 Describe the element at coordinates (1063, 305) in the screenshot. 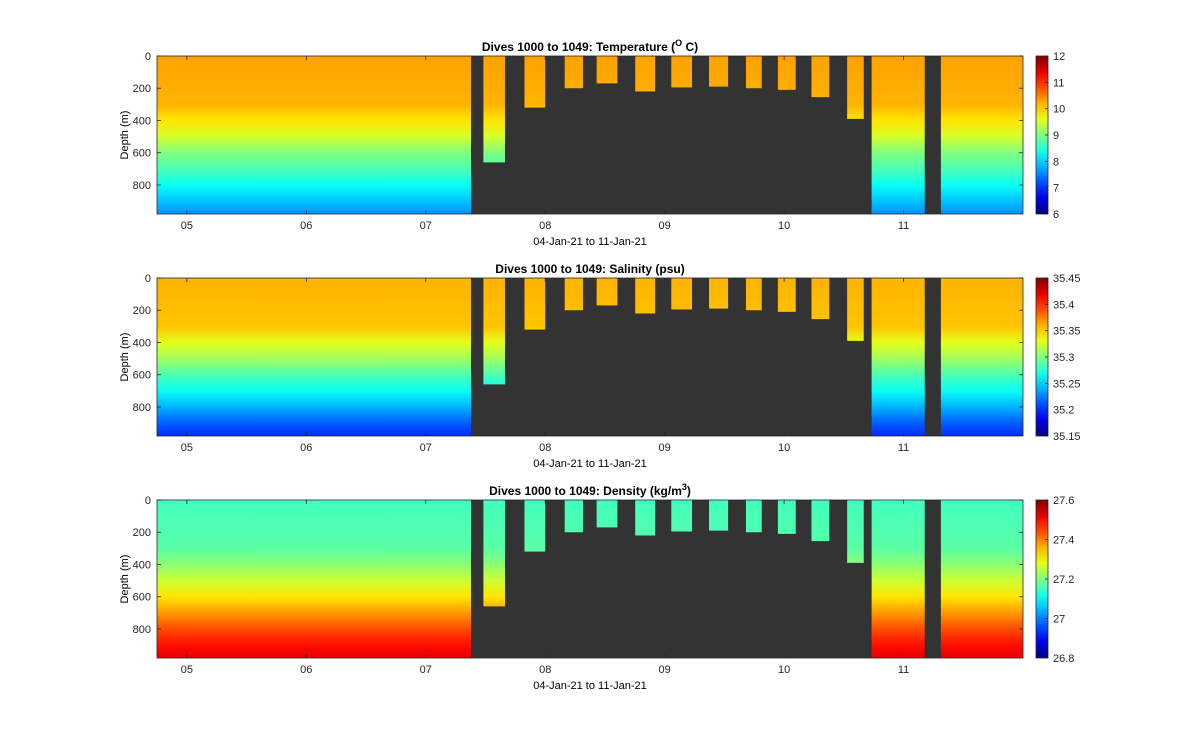

I see `salinity-colorbar-tick-label: 35.4` at that location.